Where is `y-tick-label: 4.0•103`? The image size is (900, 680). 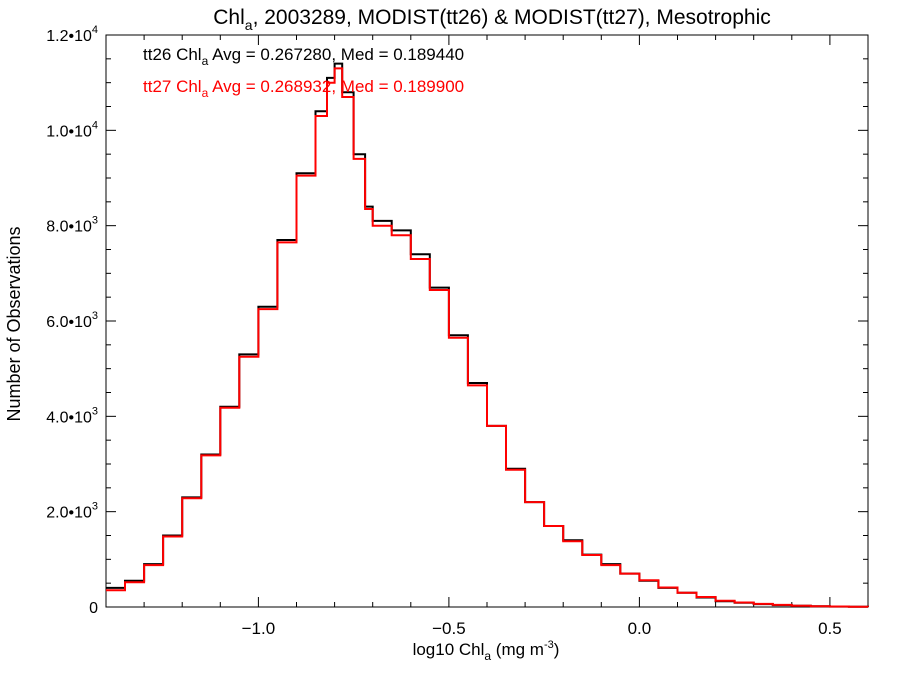
y-tick-label: 4.0•103 is located at coordinates (72, 415).